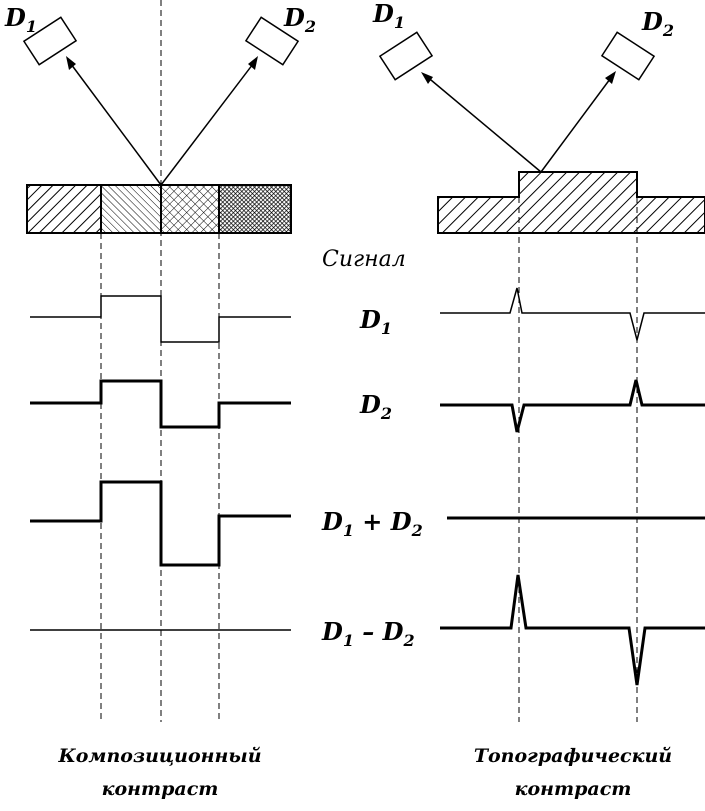 This screenshot has width=705, height=811. What do you see at coordinates (160, 523) in the screenshot?
I see `left-signal-sum` at bounding box center [160, 523].